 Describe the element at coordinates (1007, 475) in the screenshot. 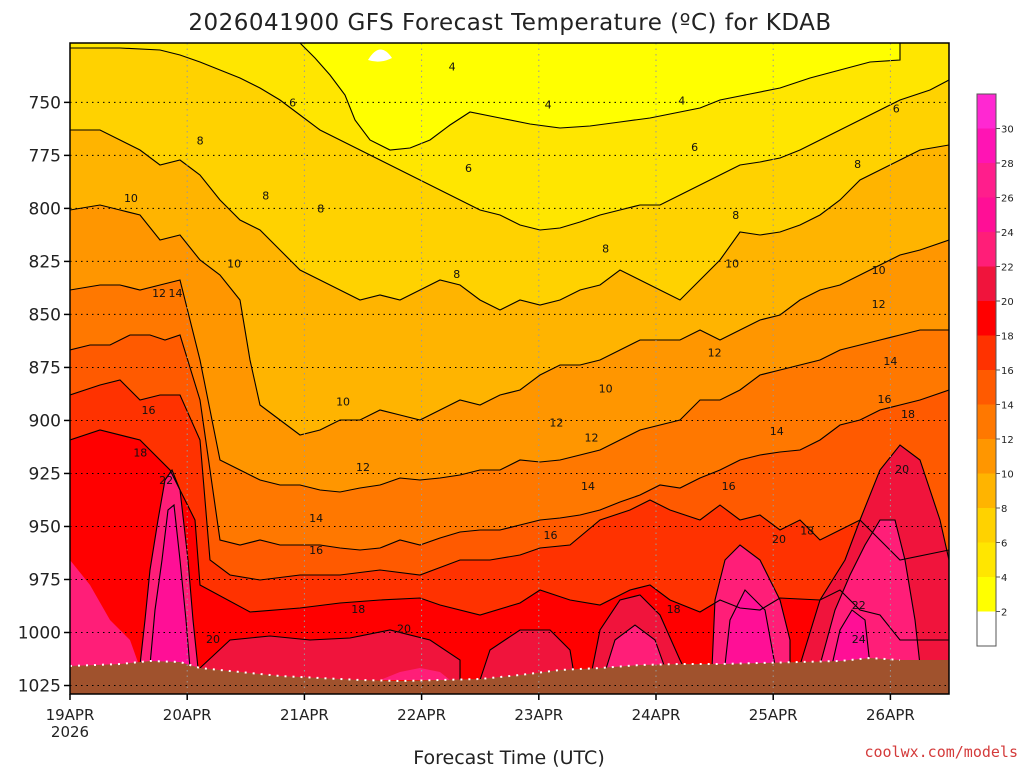

I see `colorbar-tick-label: 10` at that location.